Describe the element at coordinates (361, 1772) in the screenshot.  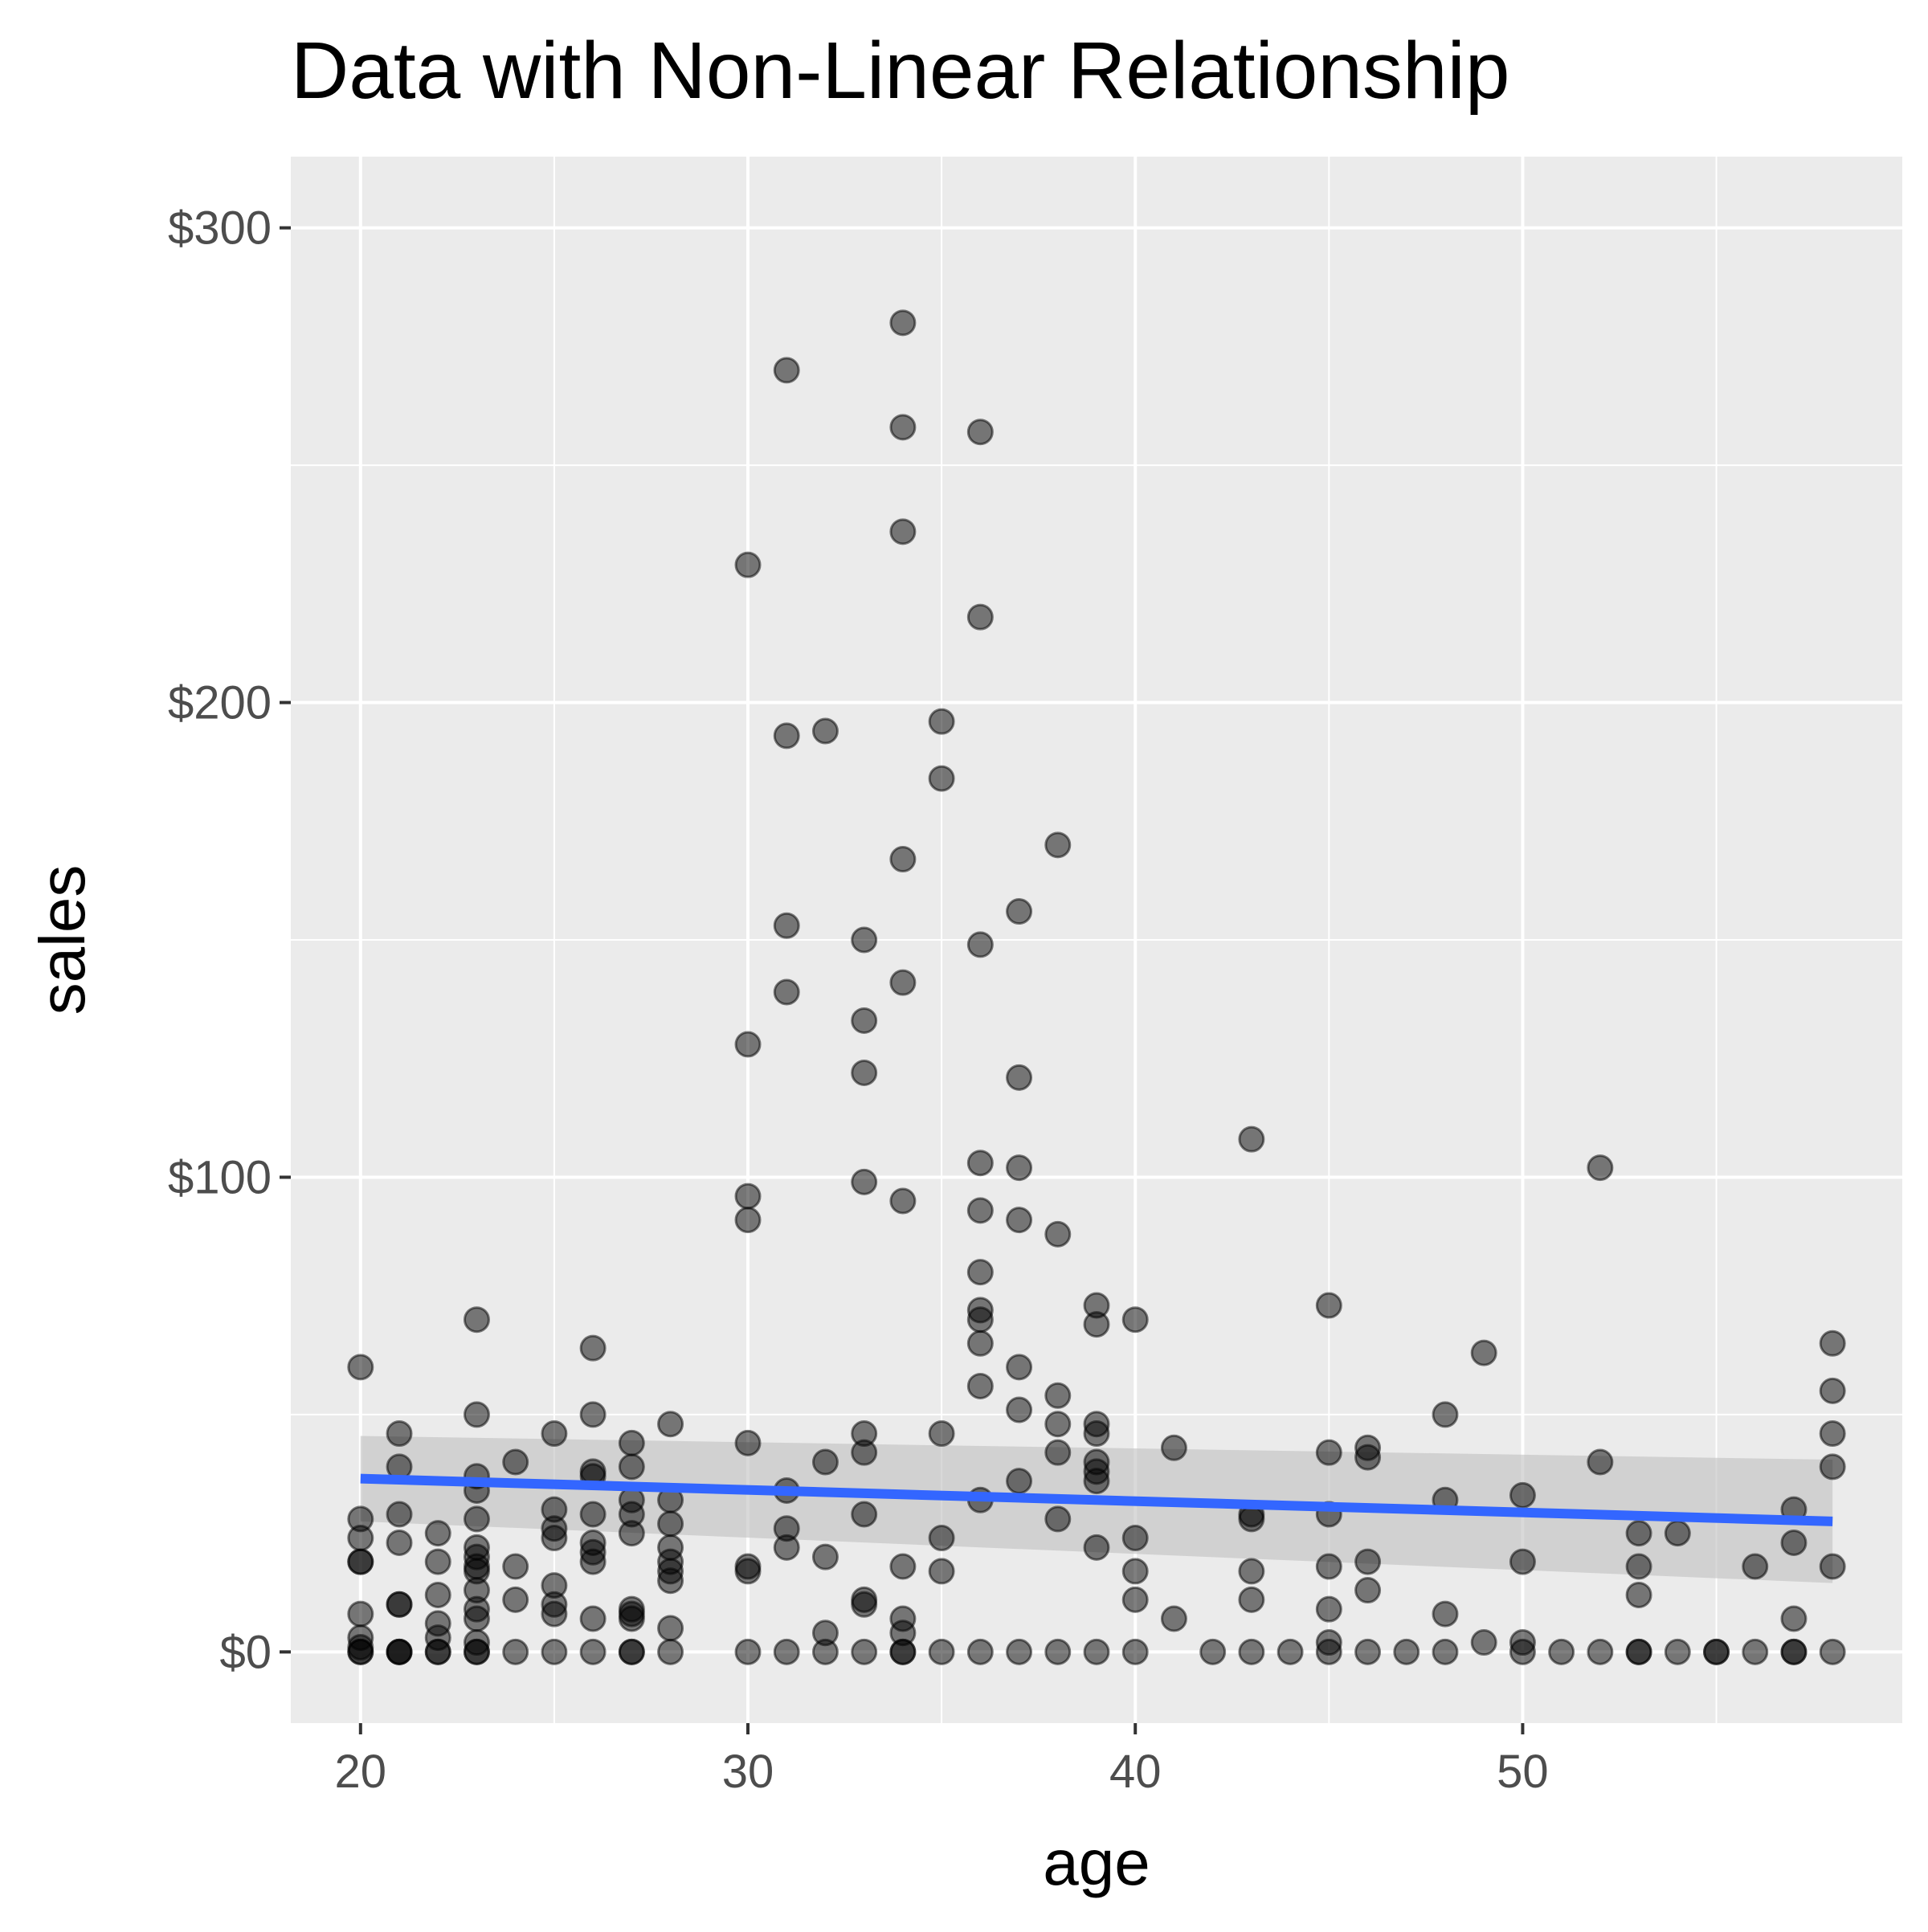
I see `x-tick-label: 20` at that location.